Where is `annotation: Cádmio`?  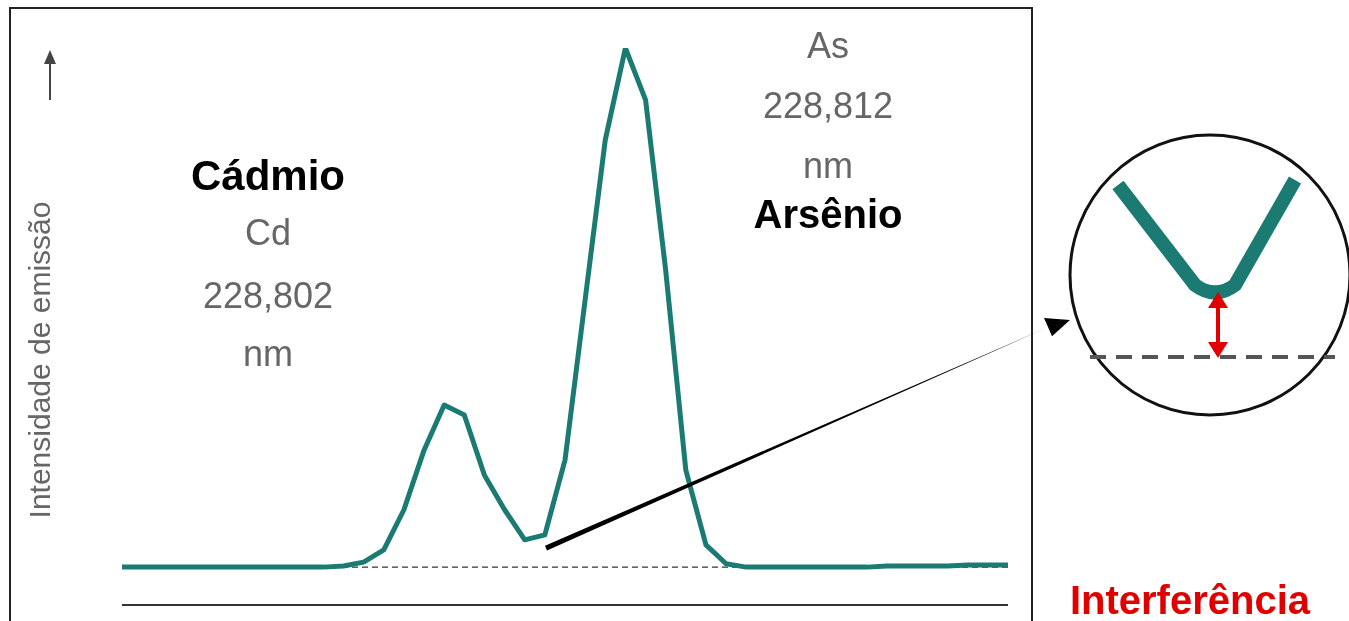 annotation: Cádmio is located at coordinates (268, 175).